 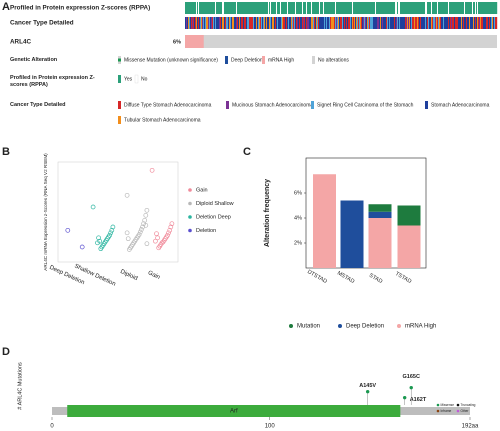 What do you see at coordinates (298, 218) in the screenshot?
I see `y-tick-label: 4%` at bounding box center [298, 218].